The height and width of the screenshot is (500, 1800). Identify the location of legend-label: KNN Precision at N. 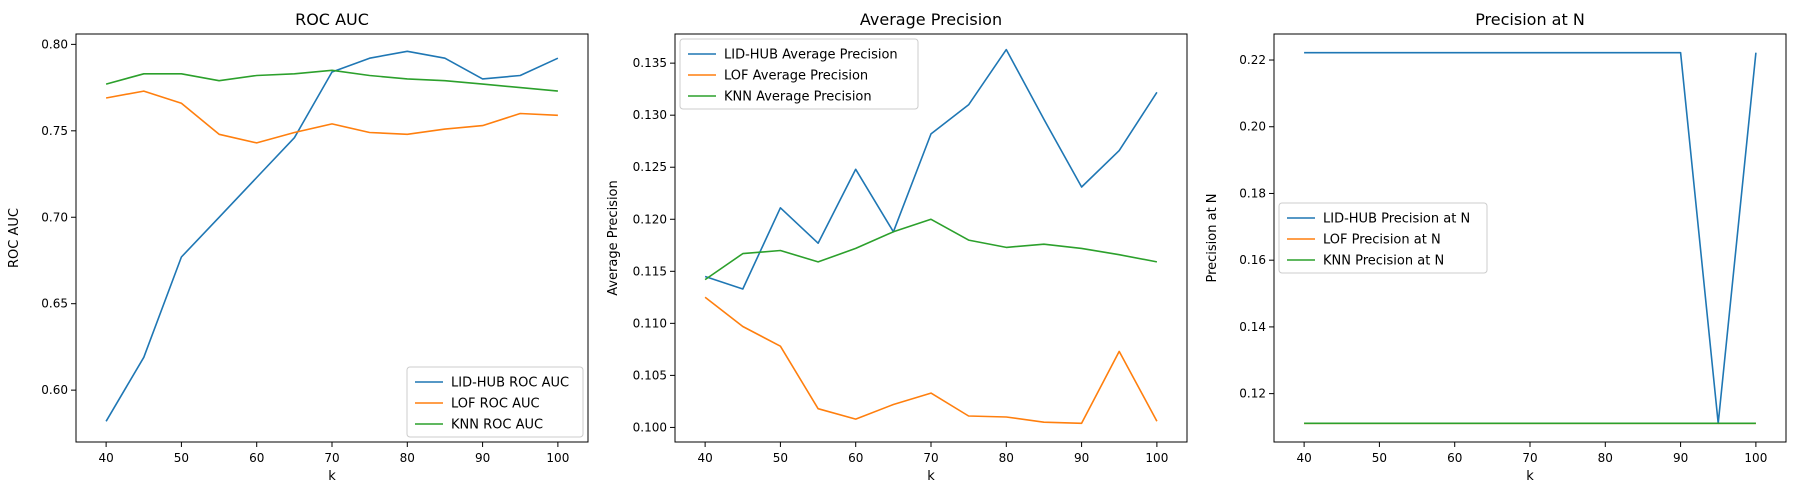
(1383, 261).